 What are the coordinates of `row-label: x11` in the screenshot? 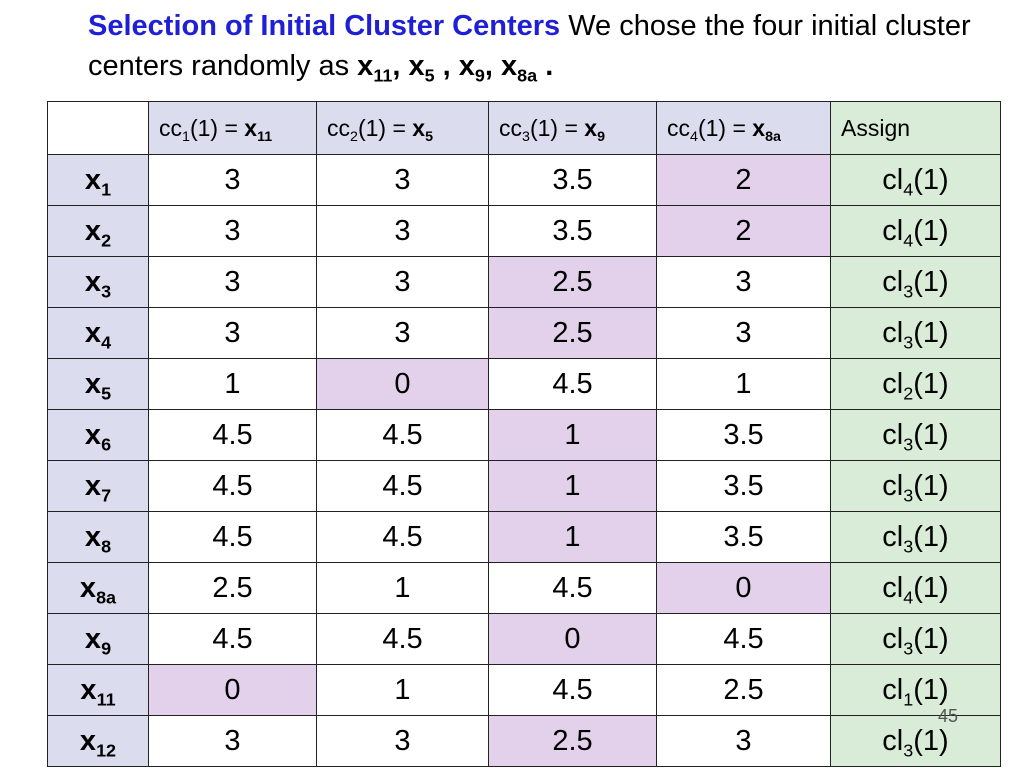 It's located at (98, 690).